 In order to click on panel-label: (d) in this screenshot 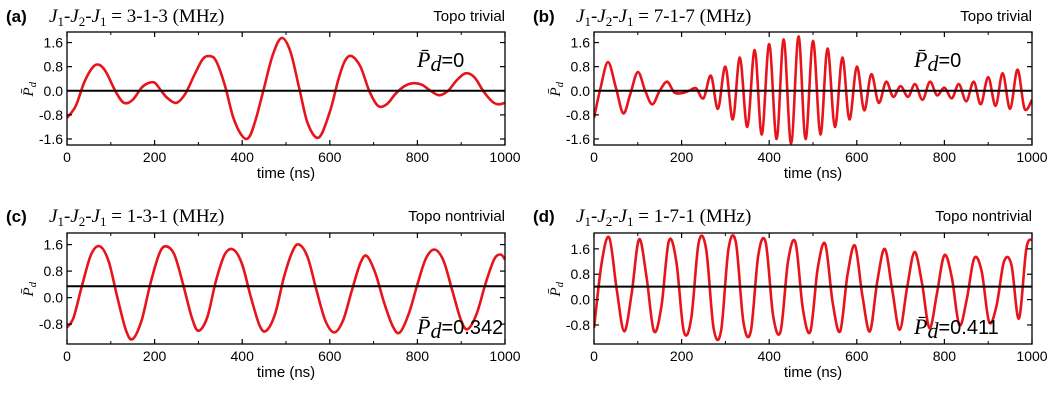, I will do `click(544, 216)`.